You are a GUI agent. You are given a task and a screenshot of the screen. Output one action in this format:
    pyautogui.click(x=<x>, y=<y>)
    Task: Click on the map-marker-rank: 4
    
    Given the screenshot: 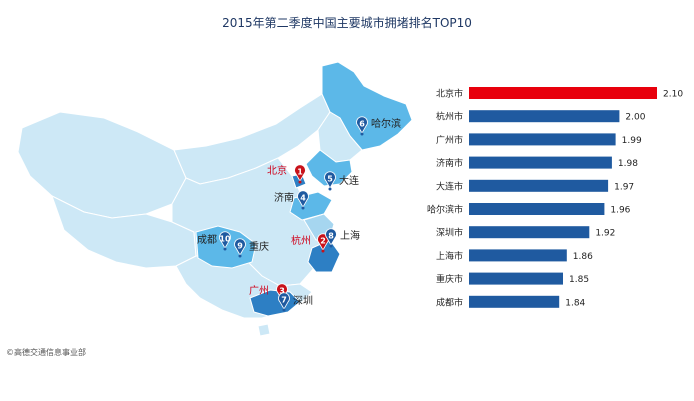 What is the action you would take?
    pyautogui.click(x=303, y=198)
    